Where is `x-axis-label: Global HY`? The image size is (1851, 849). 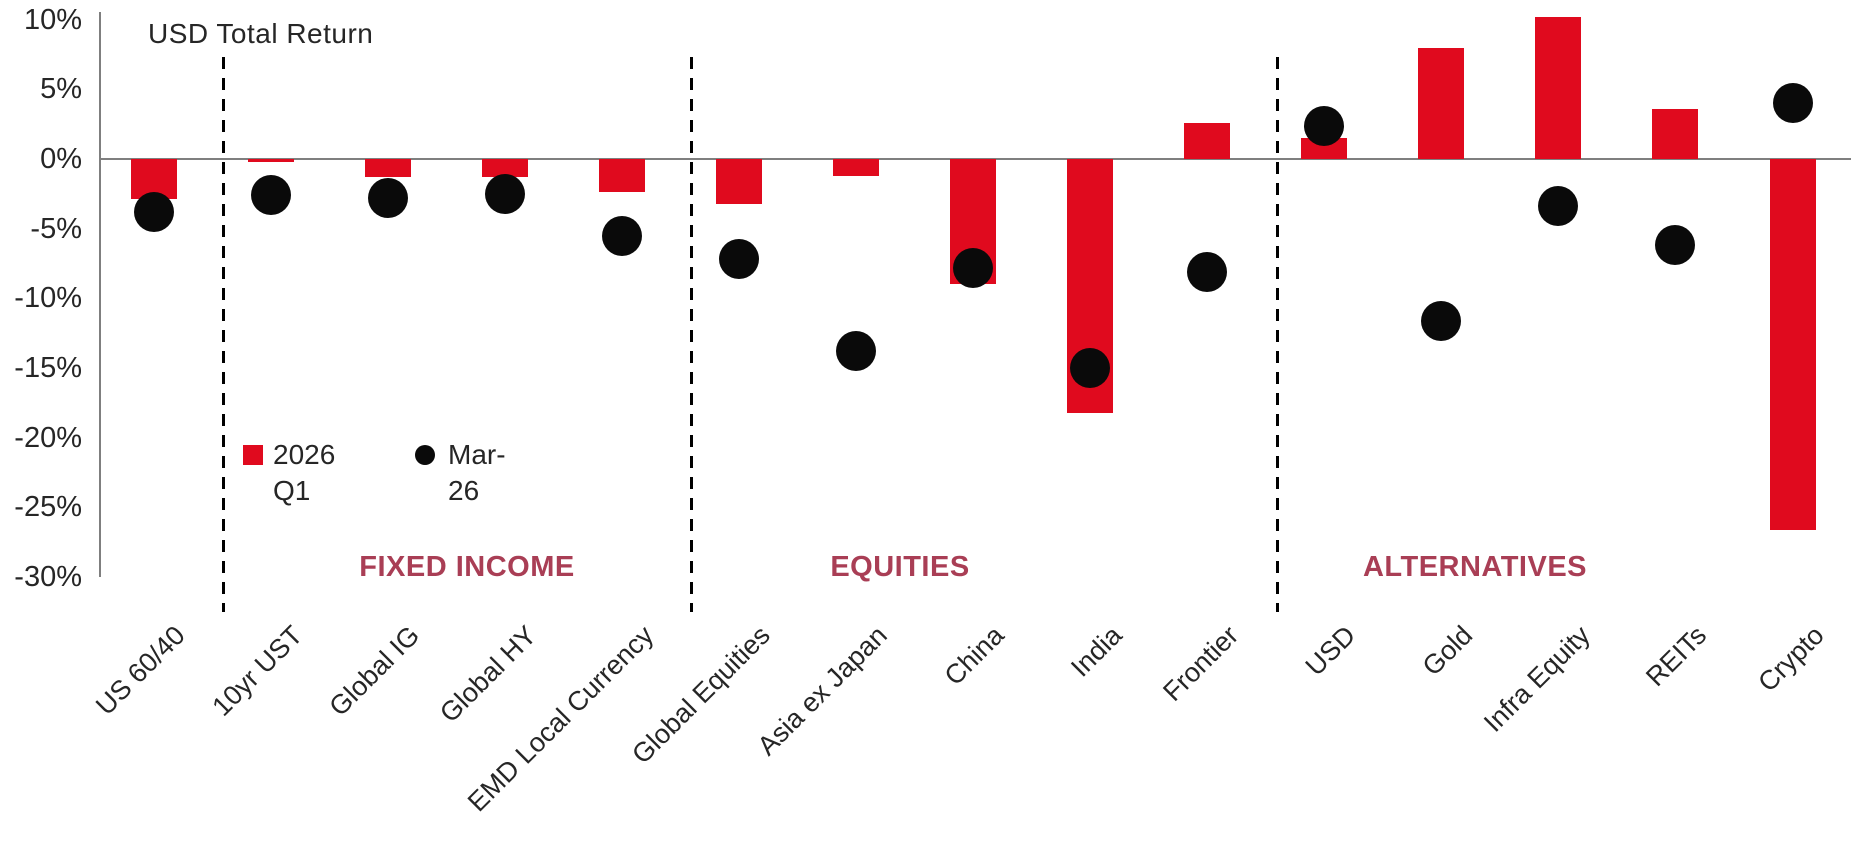 x-axis-label: Global HY is located at coordinates (487, 674).